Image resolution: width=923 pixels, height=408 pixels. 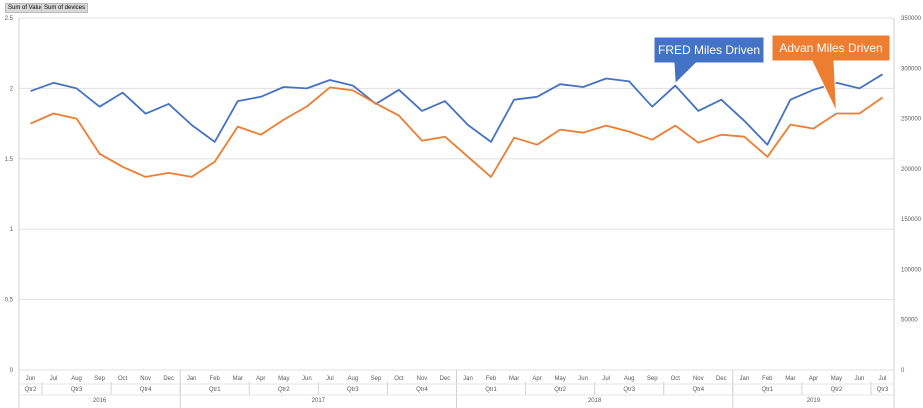 I want to click on callout-advan: Advan Miles Driven, so click(x=831, y=73).